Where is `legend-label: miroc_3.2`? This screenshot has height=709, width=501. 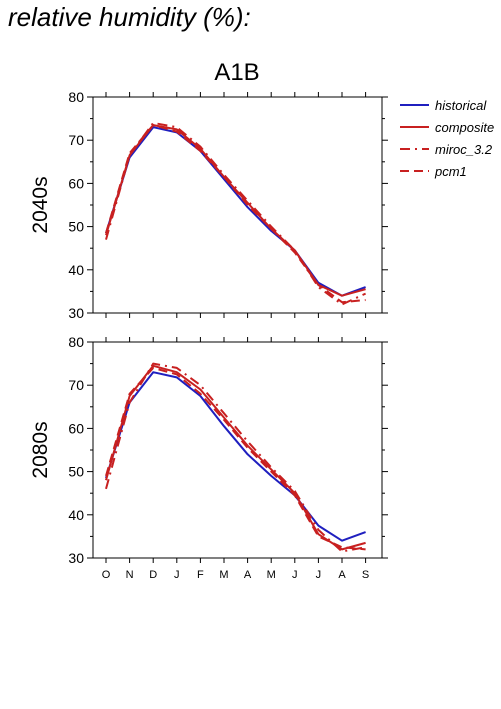 legend-label: miroc_3.2 is located at coordinates (464, 149).